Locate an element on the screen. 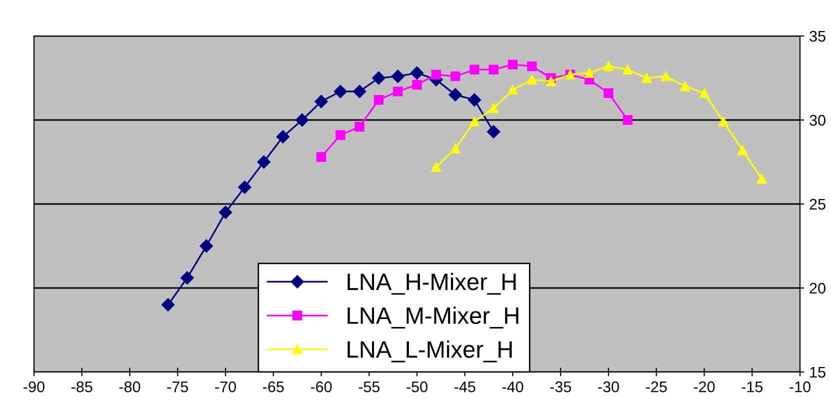  y-tick-label: 30 is located at coordinates (818, 120).